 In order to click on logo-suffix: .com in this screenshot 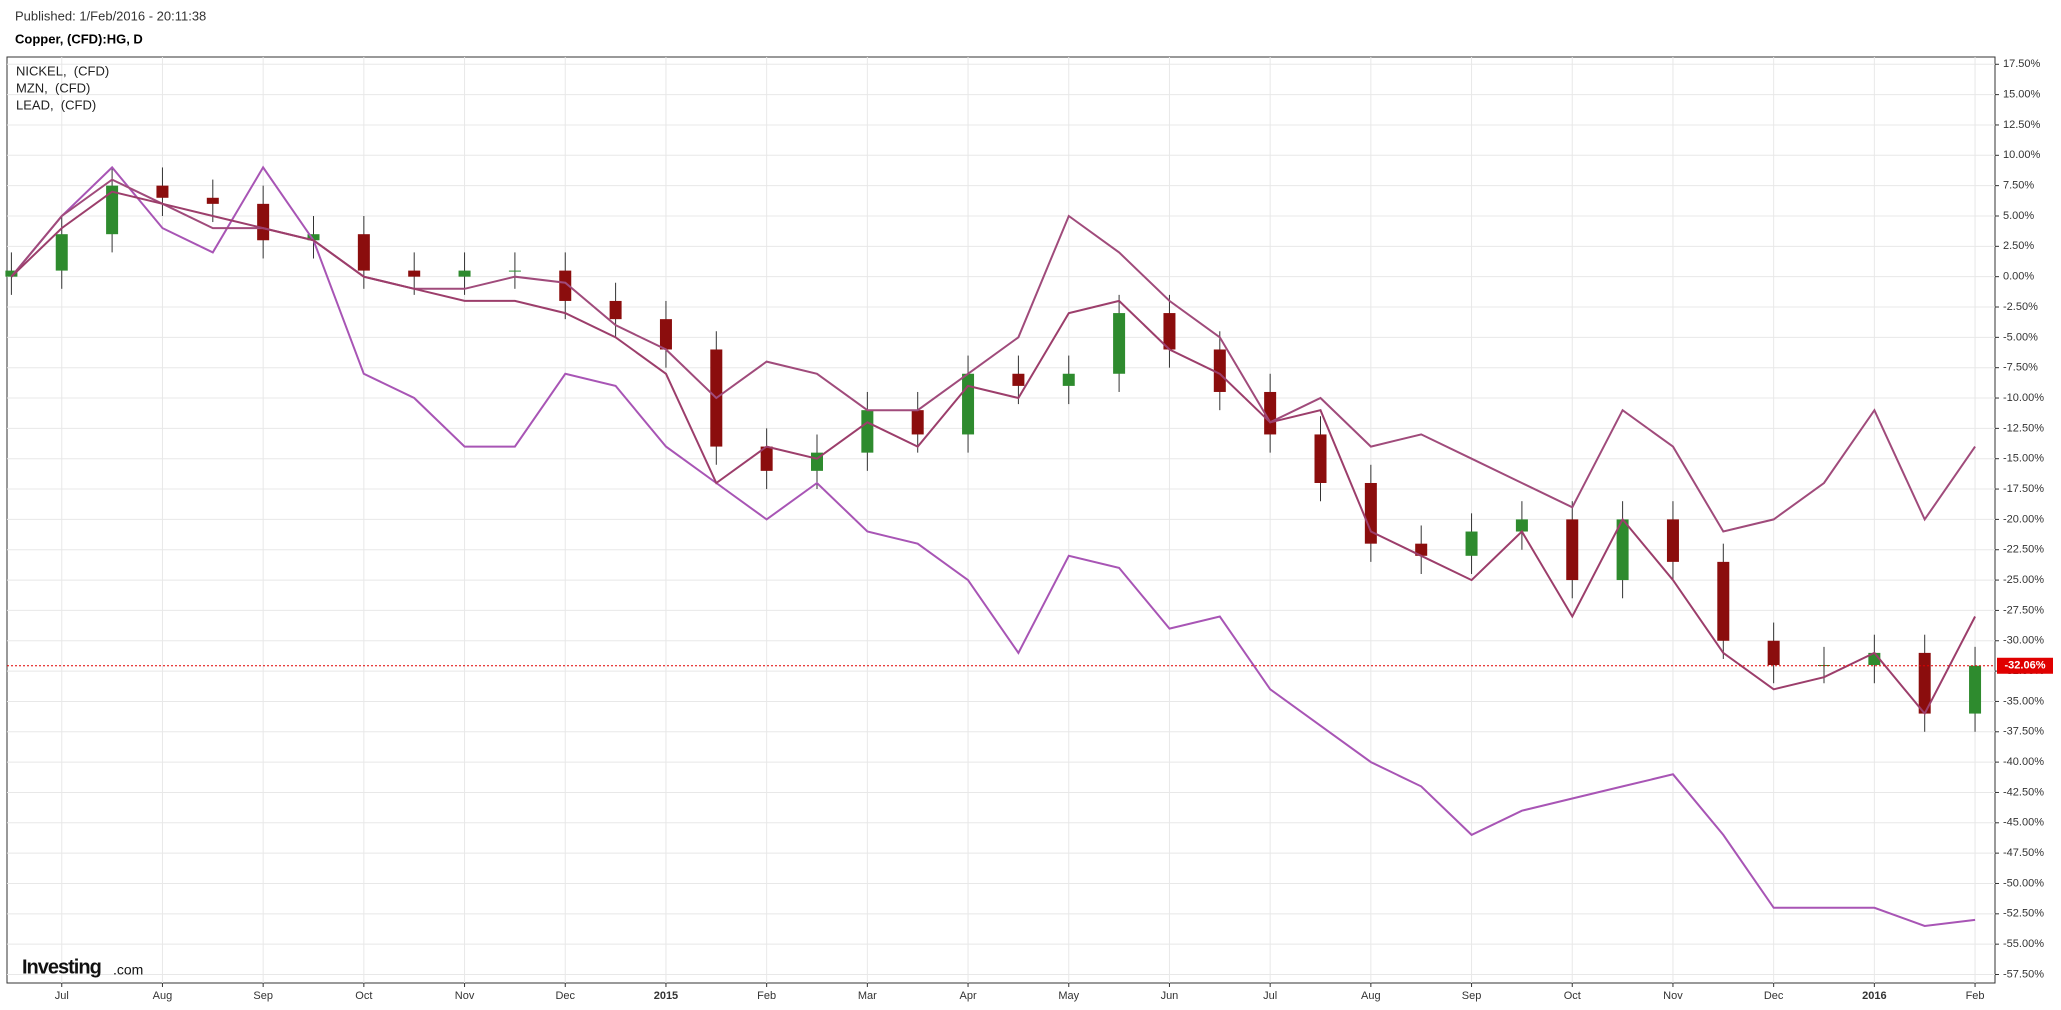, I will do `click(128, 970)`.